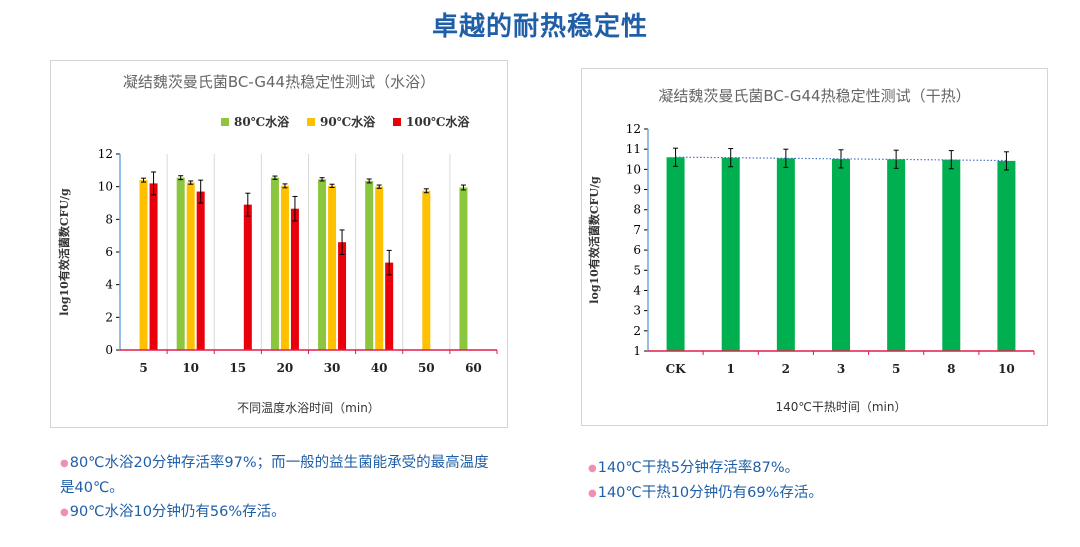  Describe the element at coordinates (379, 368) in the screenshot. I see `x-tick-label: 40` at that location.